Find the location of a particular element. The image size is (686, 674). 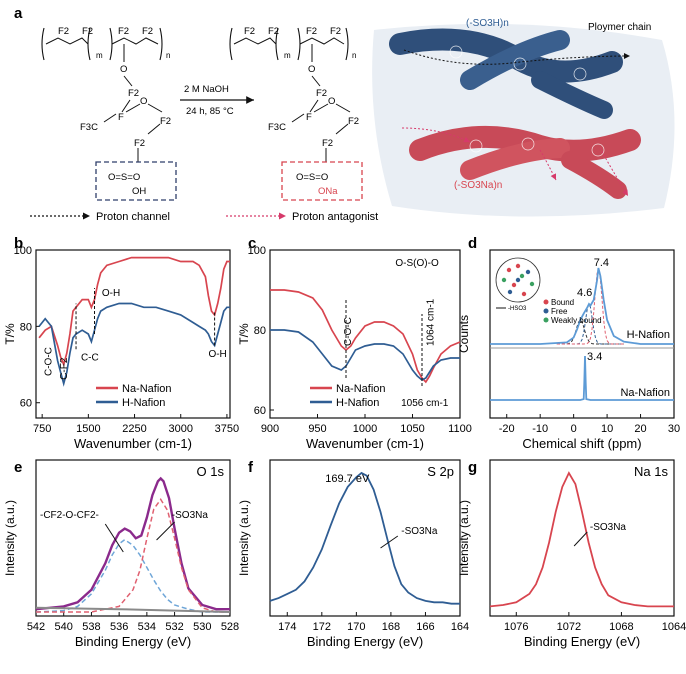

series-line-background is located at coordinates (133, 609).